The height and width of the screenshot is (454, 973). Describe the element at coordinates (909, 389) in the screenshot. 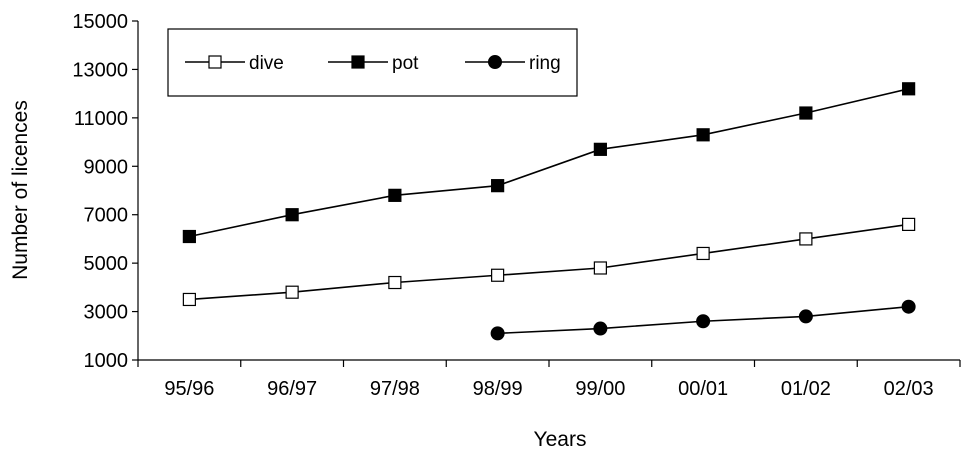

I see `x-tick-label: 02/03` at that location.